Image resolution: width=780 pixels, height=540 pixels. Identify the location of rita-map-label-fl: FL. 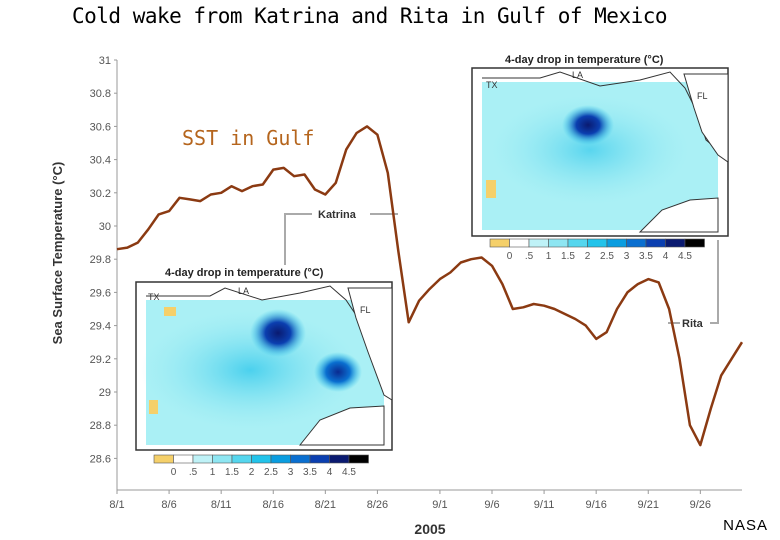
(702, 96).